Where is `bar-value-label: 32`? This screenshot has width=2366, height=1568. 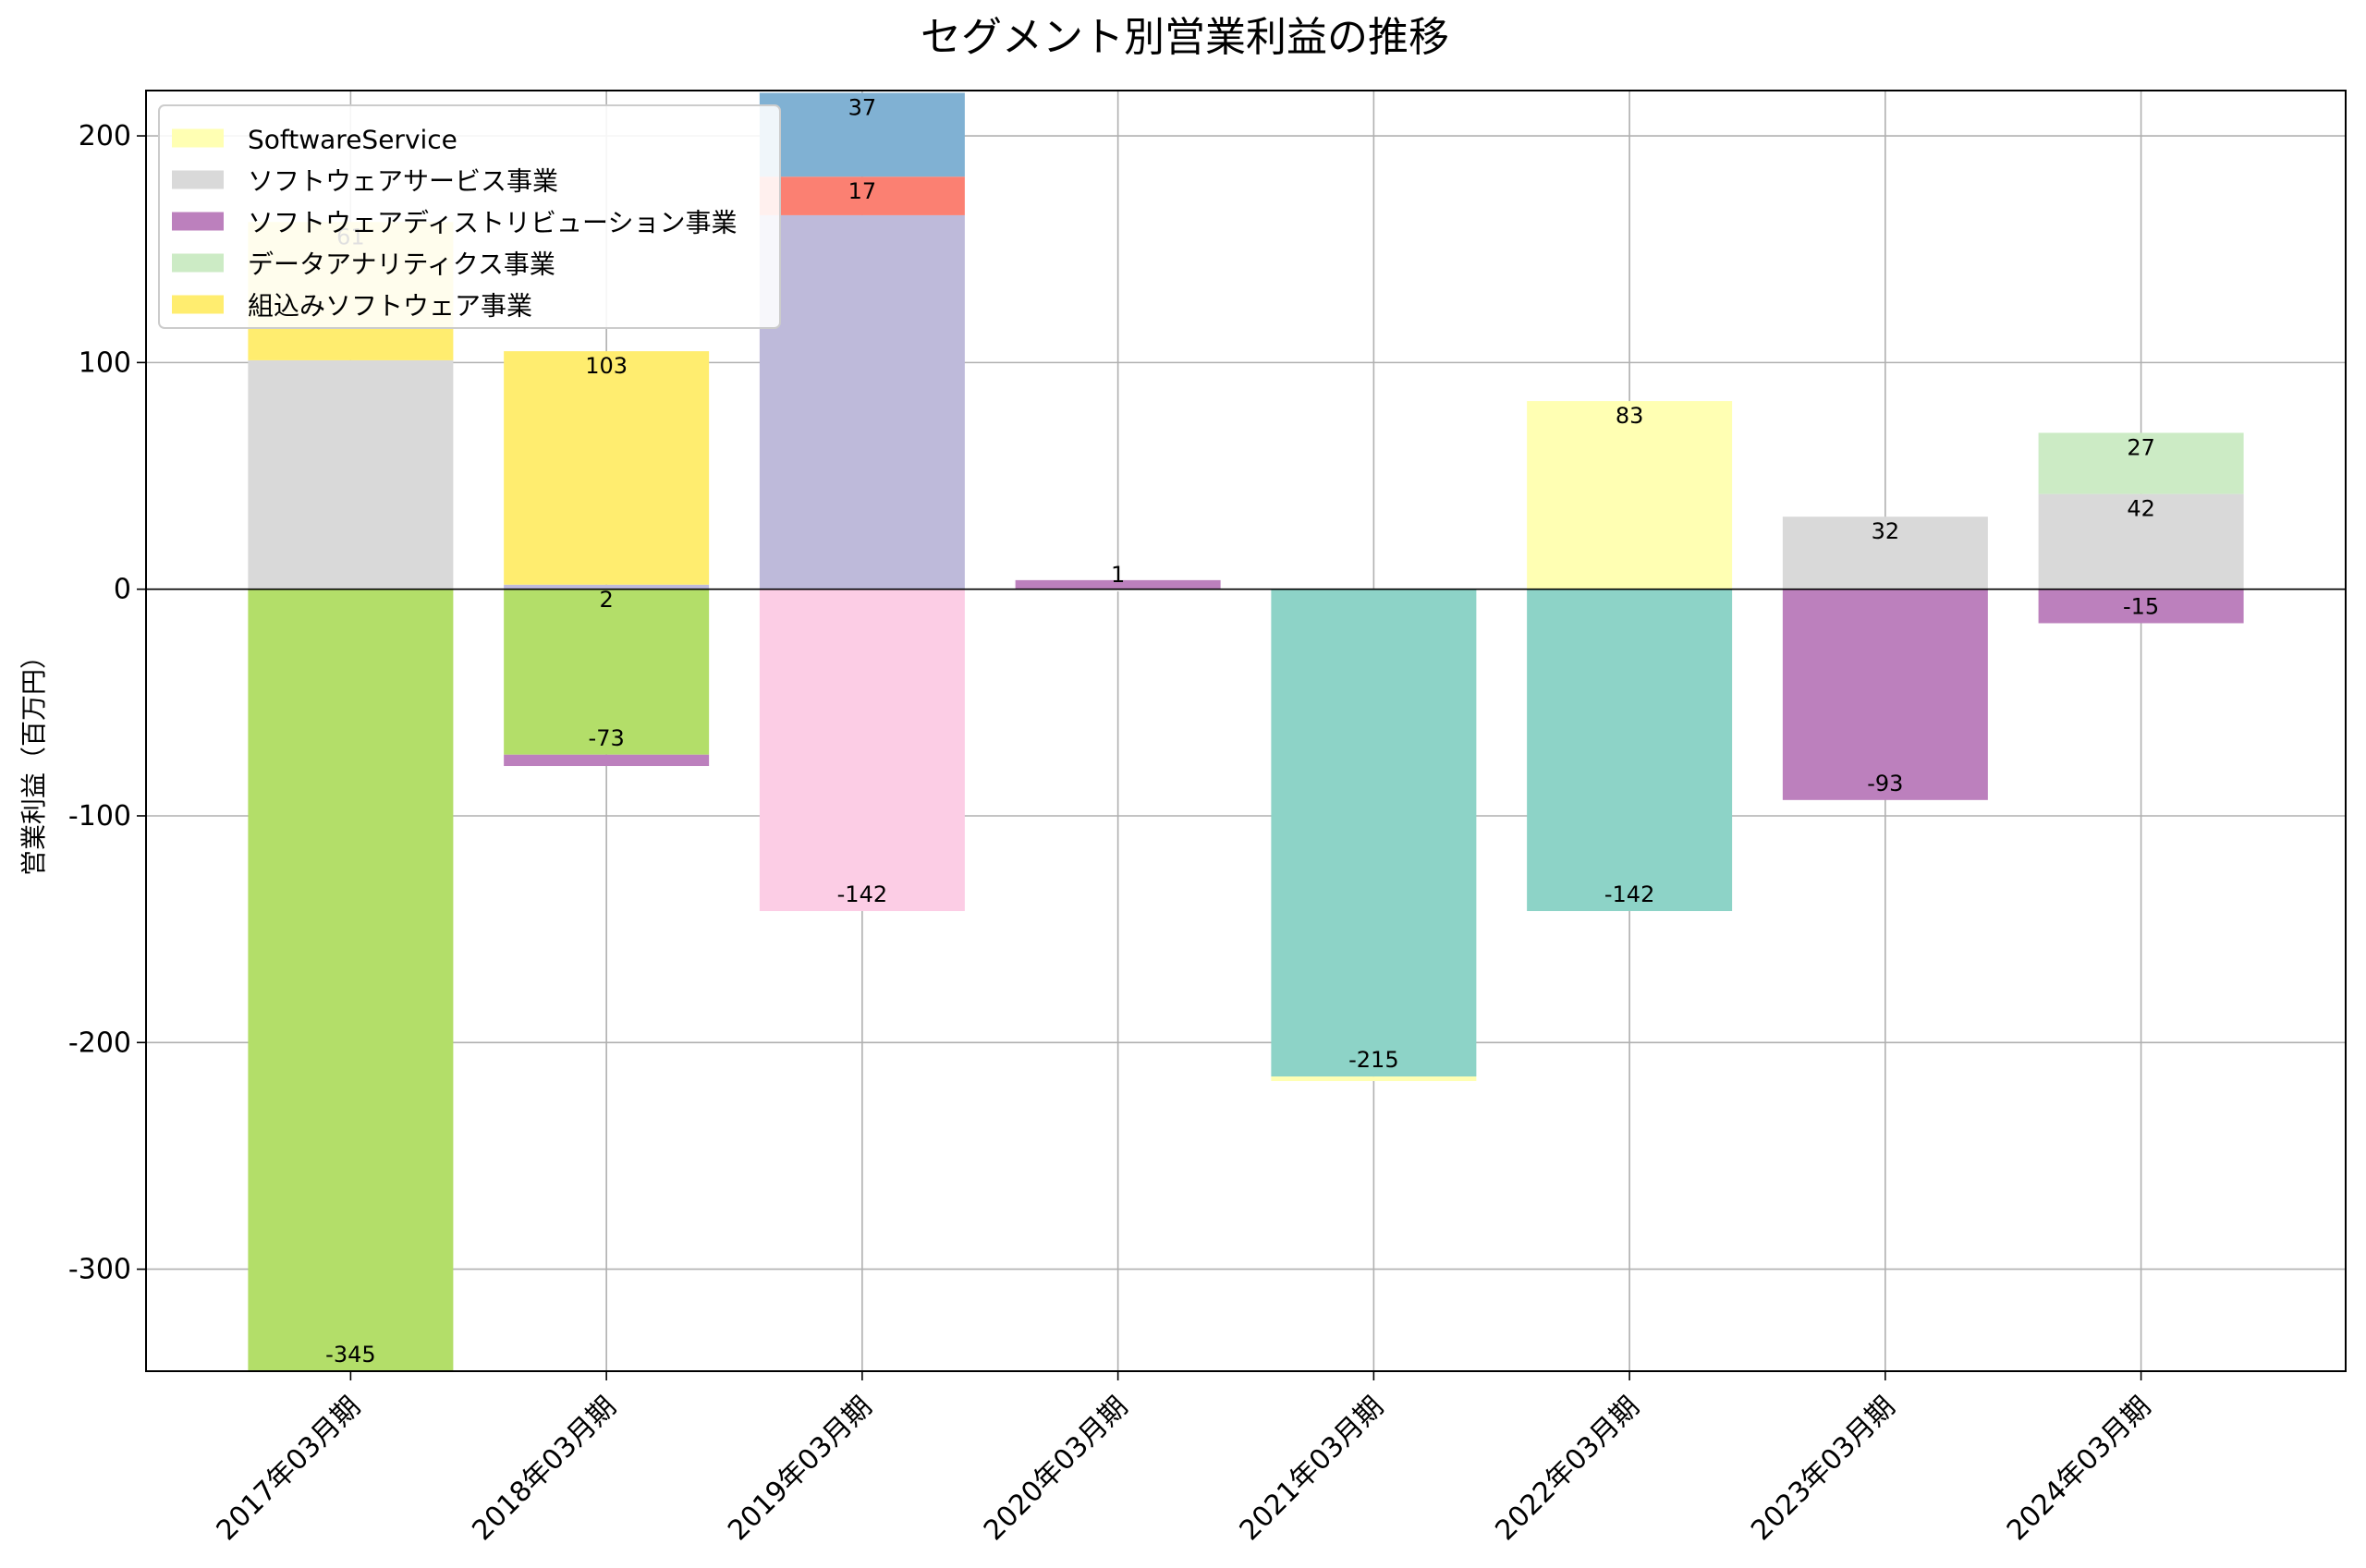 bar-value-label: 32 is located at coordinates (1886, 531).